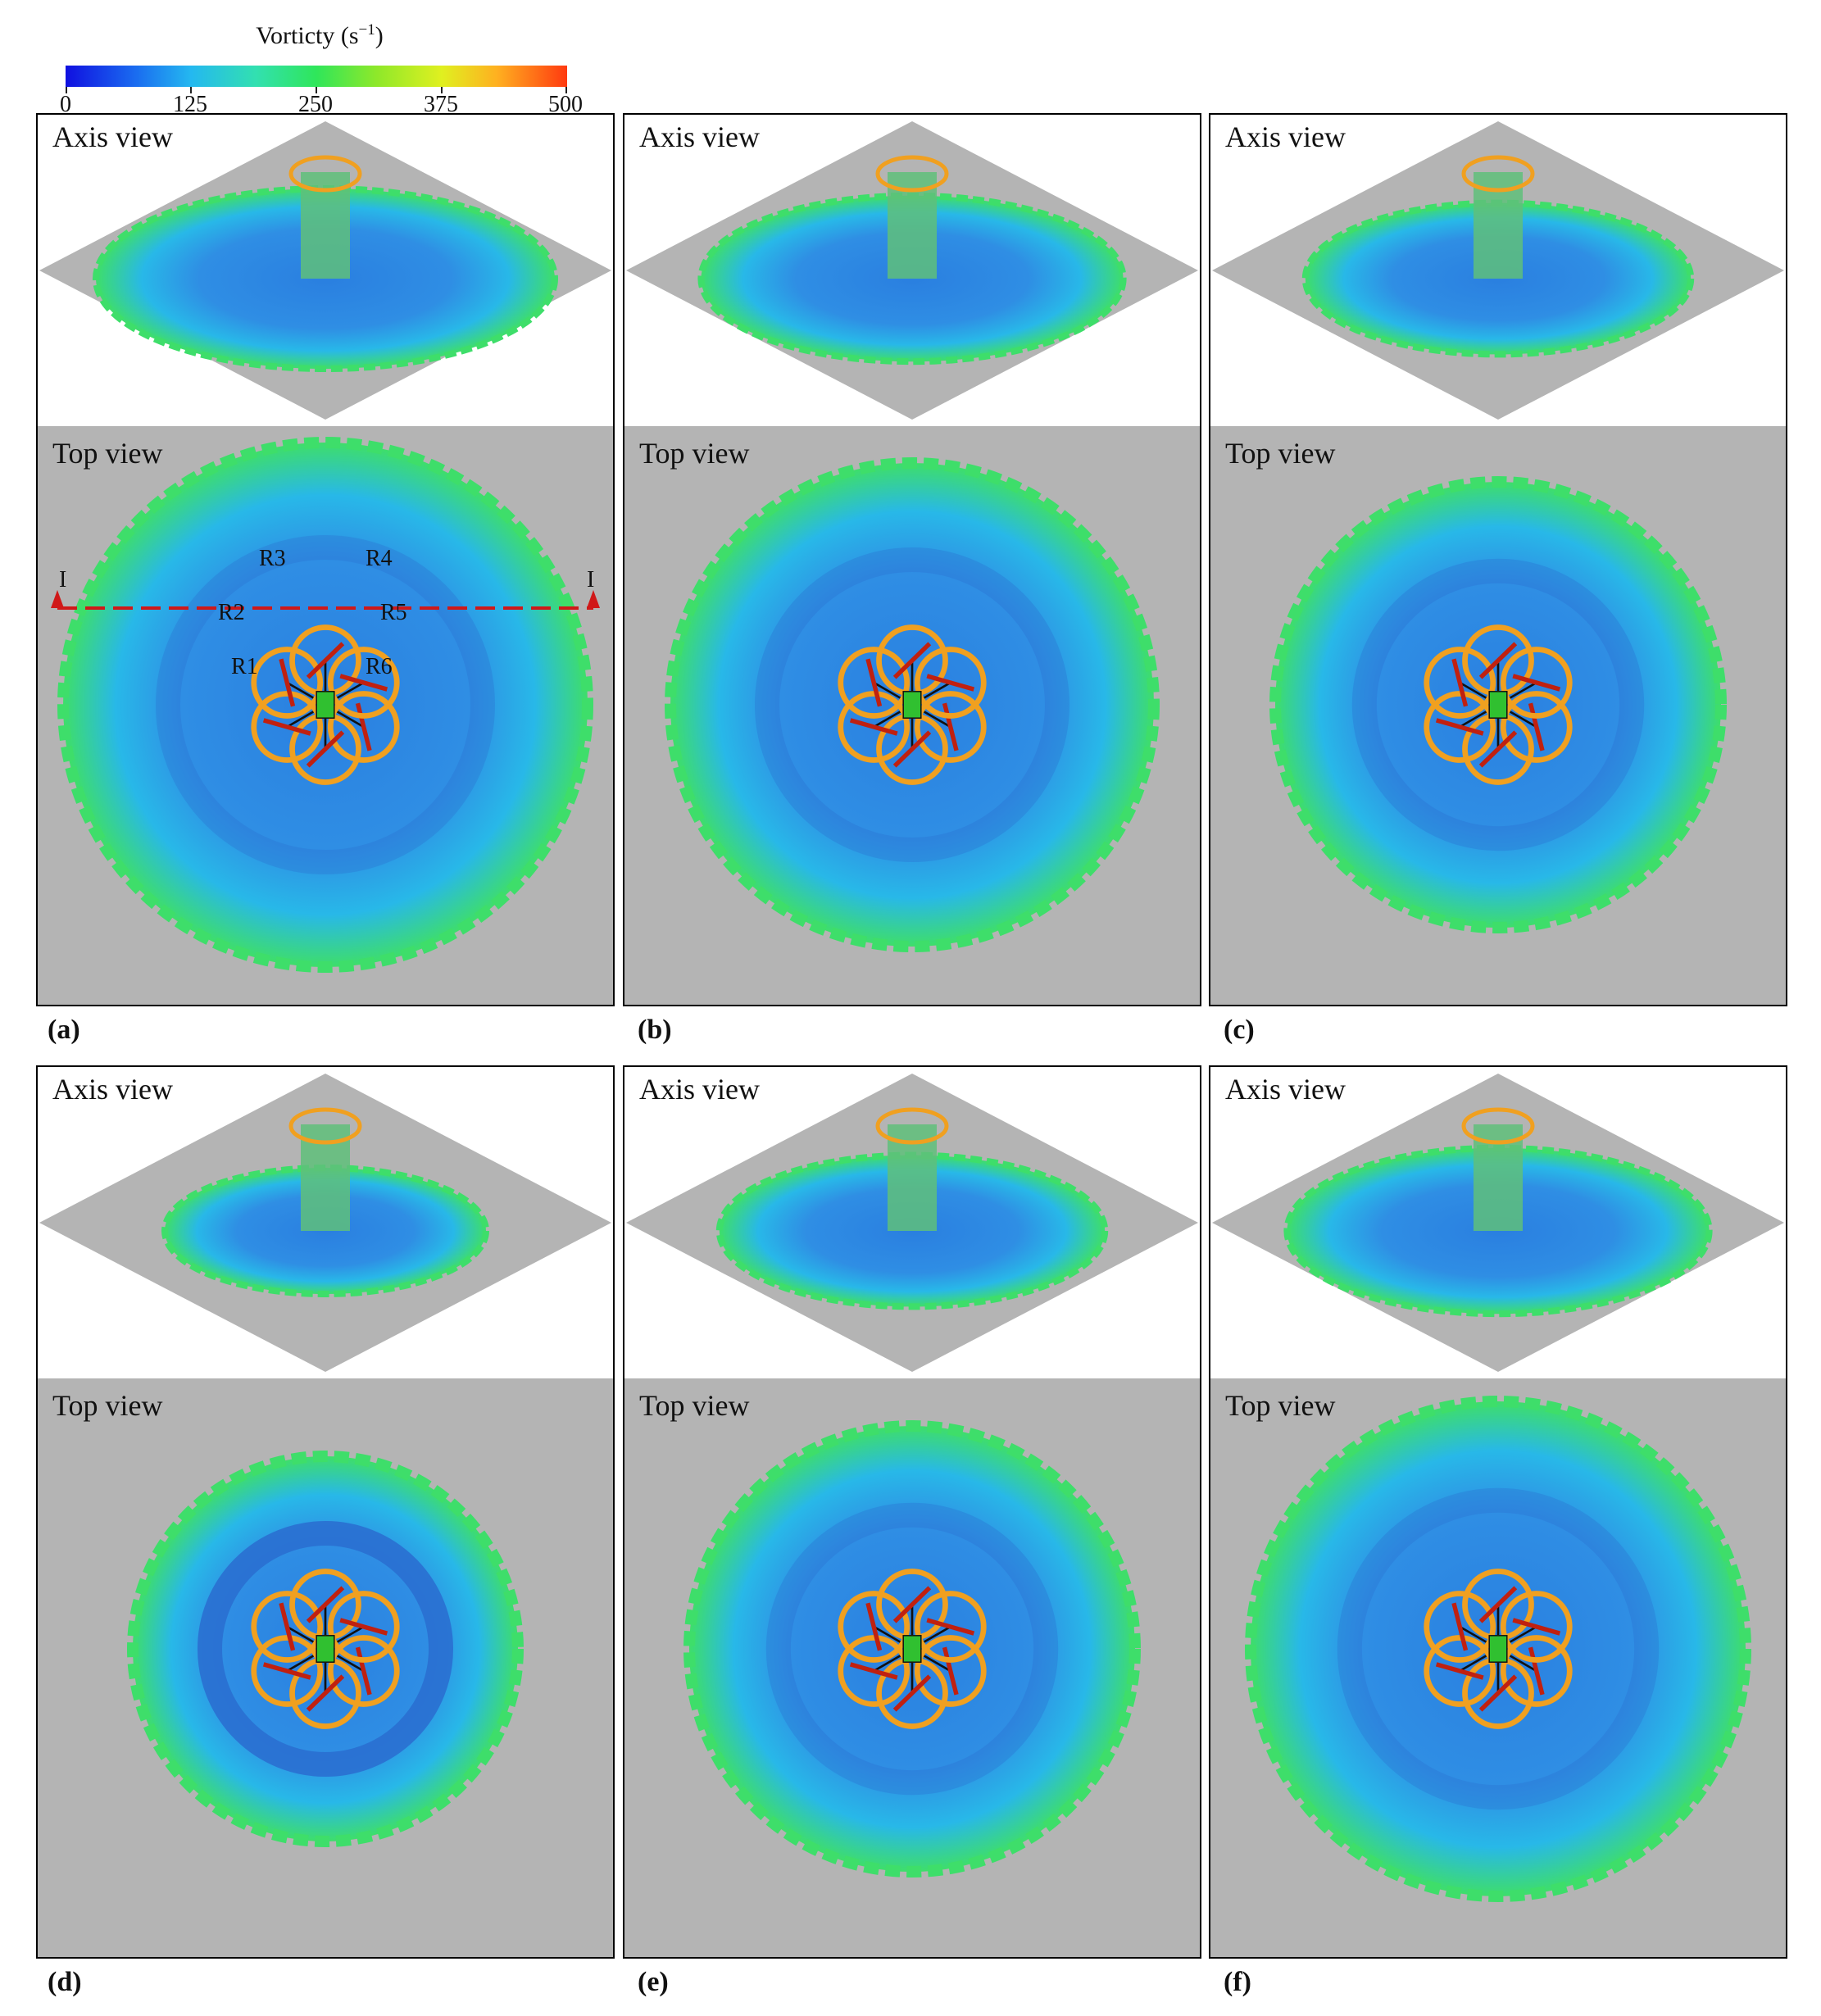 The image size is (1821, 2016). I want to click on rotor-label-4: R4, so click(379, 558).